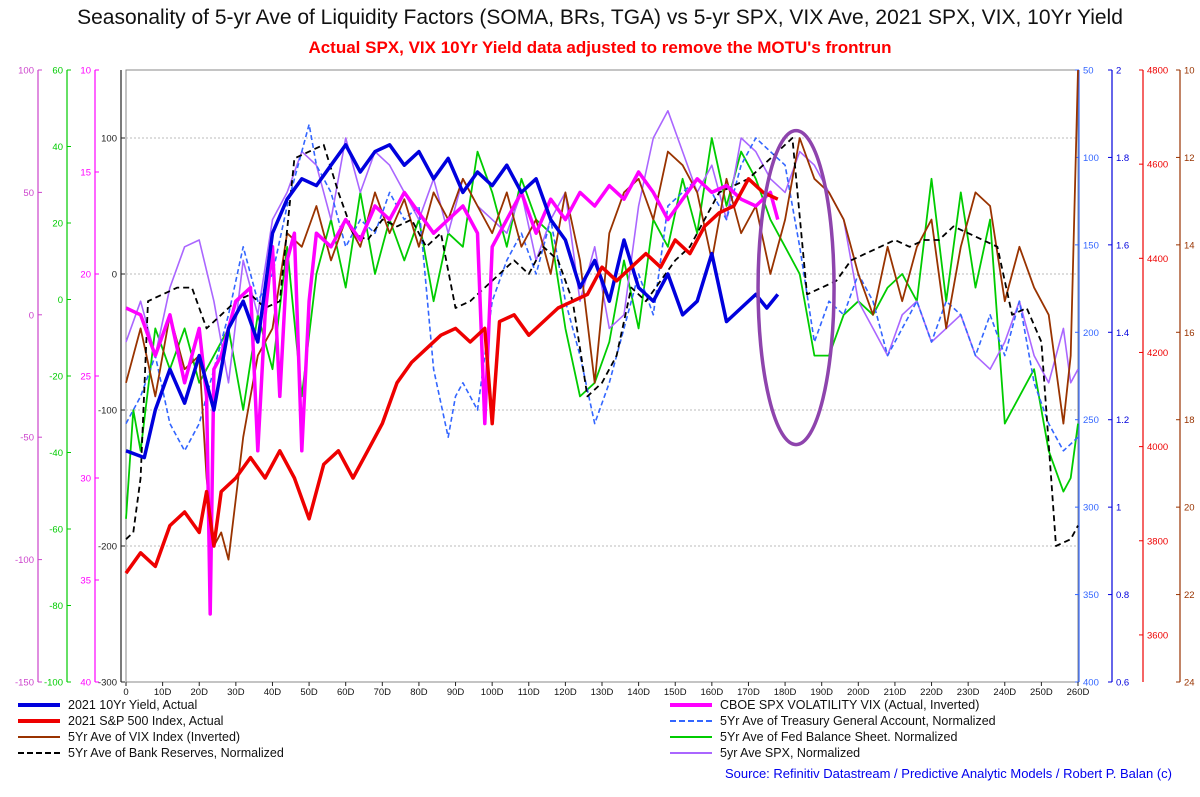 Image resolution: width=1200 pixels, height=797 pixels. I want to click on tick-label: 24, so click(1189, 683).